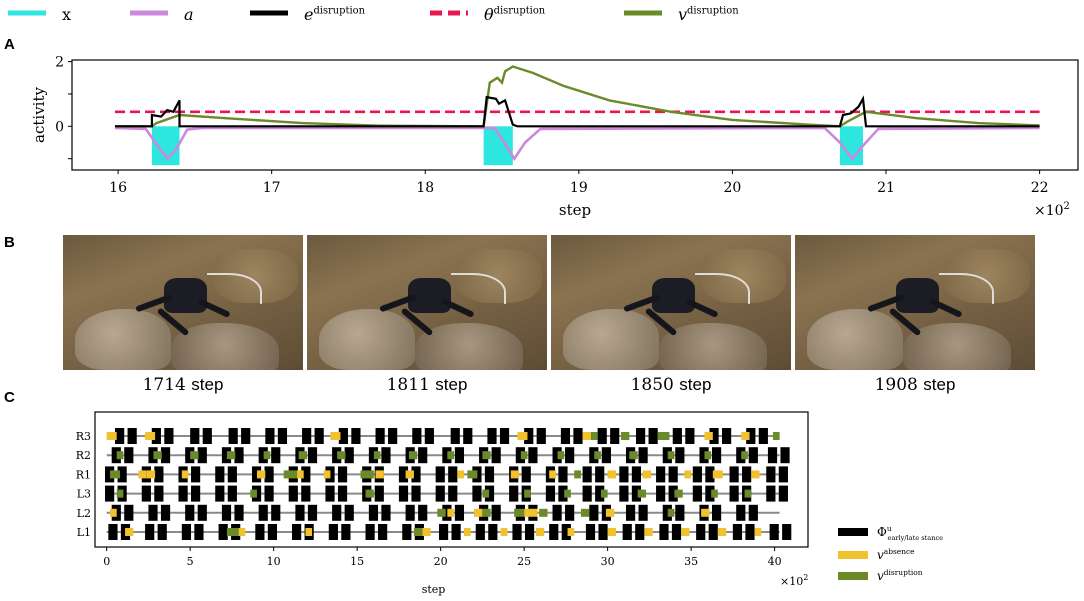 This screenshot has height=601, width=1084. I want to click on y-tick-label: 0, so click(59, 127).